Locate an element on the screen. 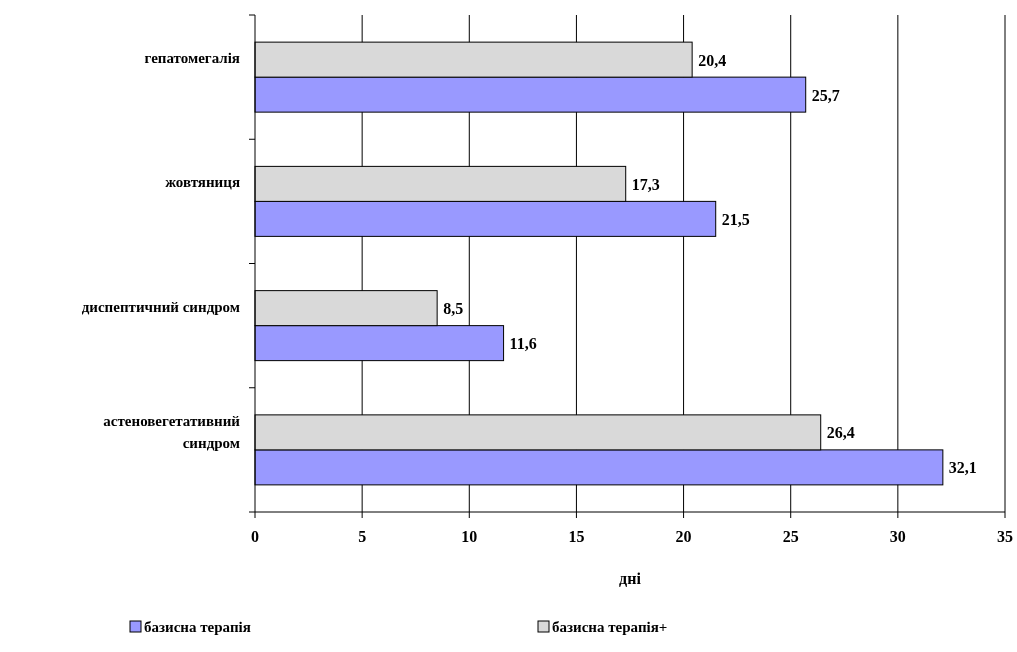 This screenshot has height=652, width=1017. data-label: 21,5 is located at coordinates (735, 219).